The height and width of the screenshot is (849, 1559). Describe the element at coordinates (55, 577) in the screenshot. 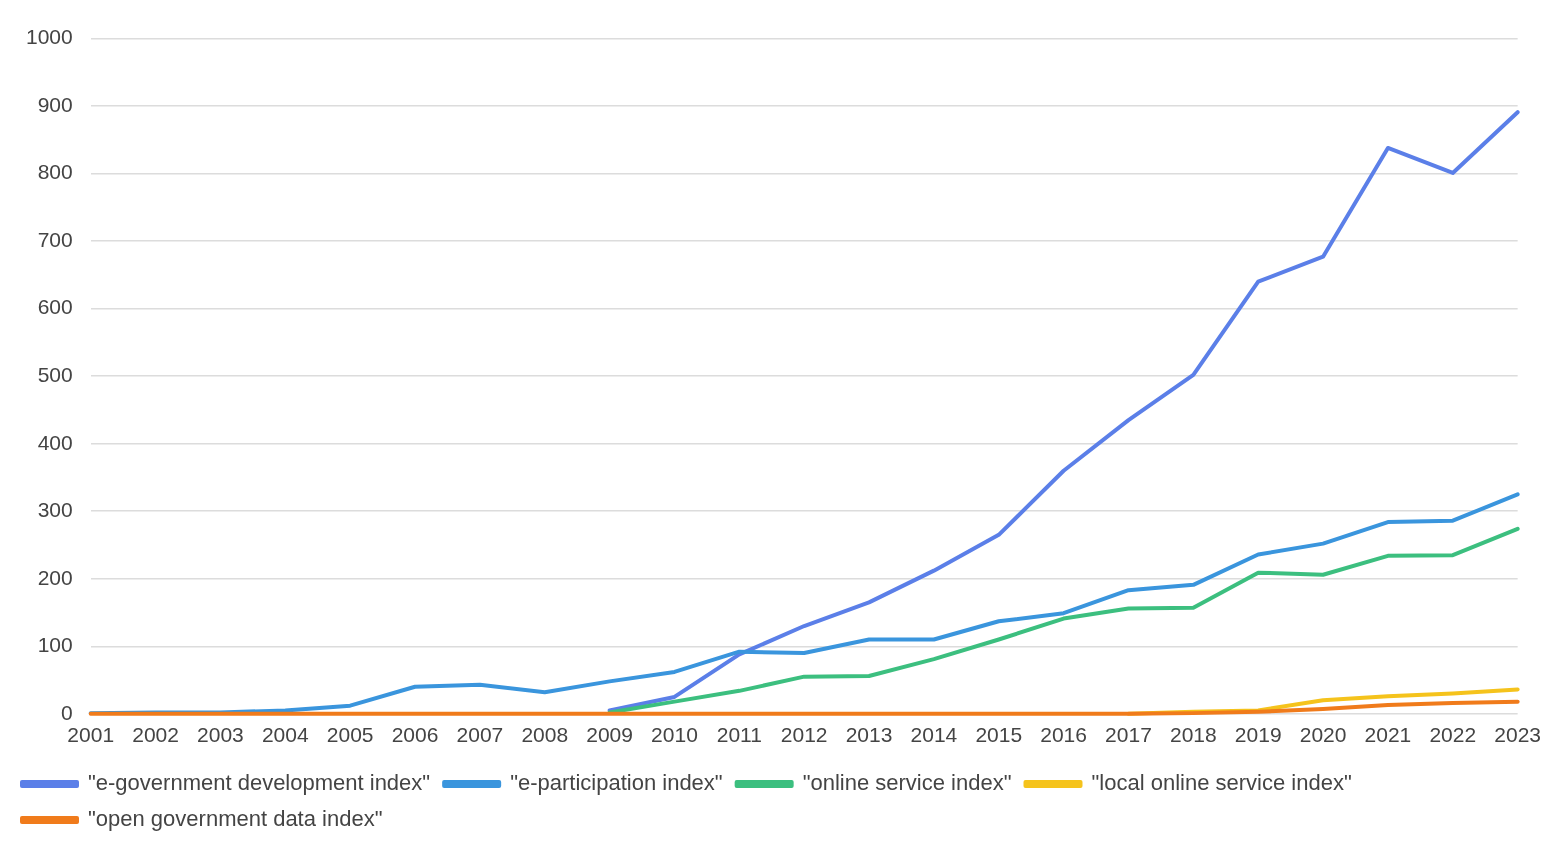

I see `y-tick-label: 200` at that location.